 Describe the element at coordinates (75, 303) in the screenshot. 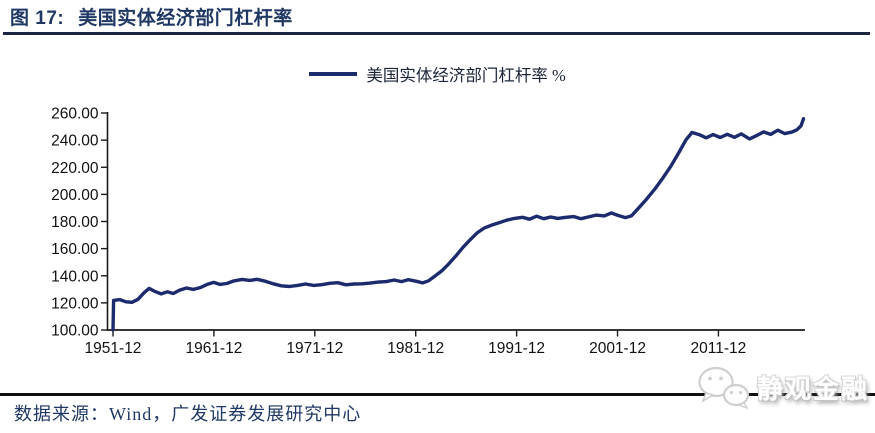

I see `y-tick-label: 120.00` at that location.